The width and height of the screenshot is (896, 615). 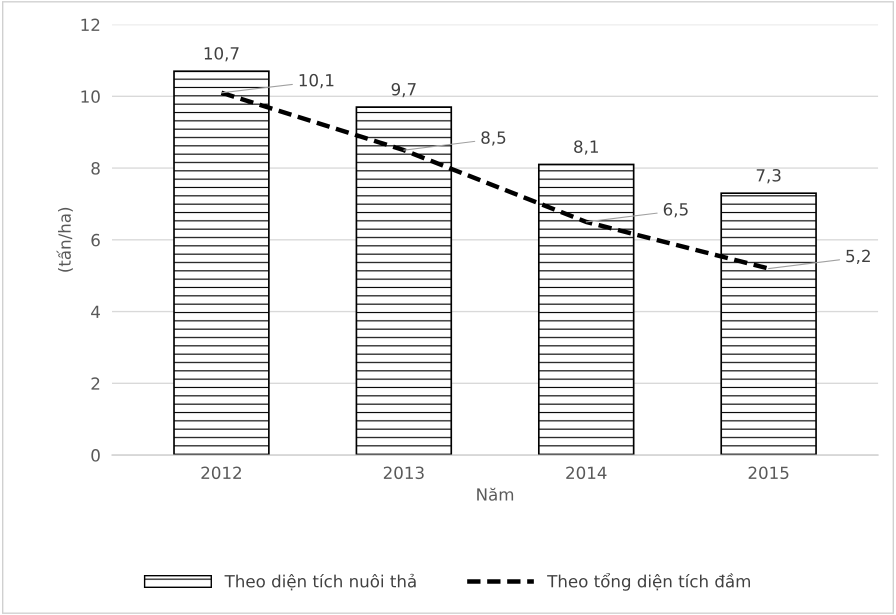 I want to click on x-tick-label: 2012, so click(x=221, y=473).